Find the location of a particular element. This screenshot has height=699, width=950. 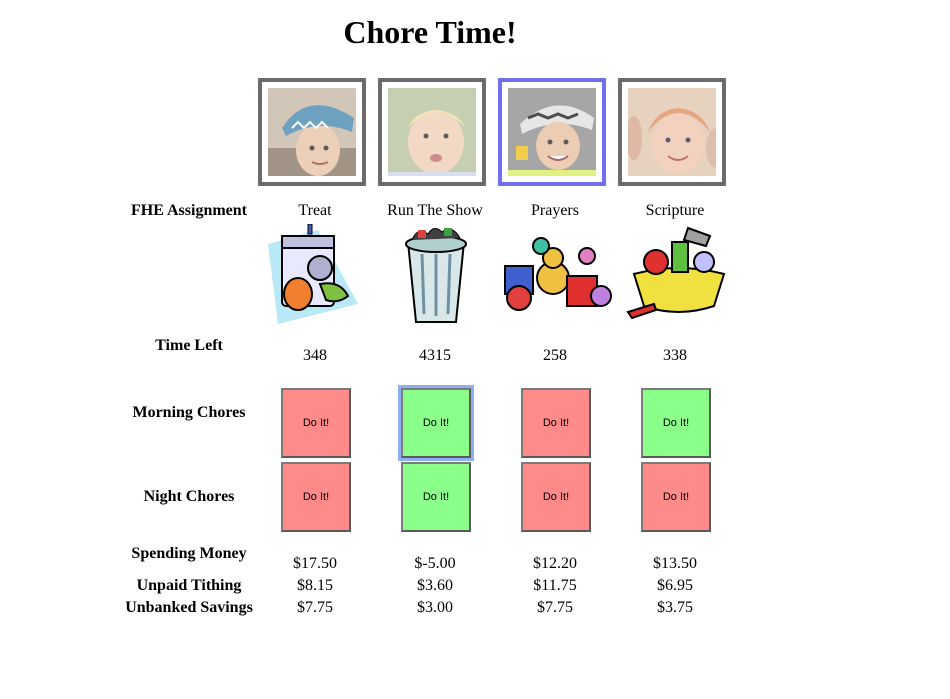

boy-with-cap-photo is located at coordinates (552, 132).